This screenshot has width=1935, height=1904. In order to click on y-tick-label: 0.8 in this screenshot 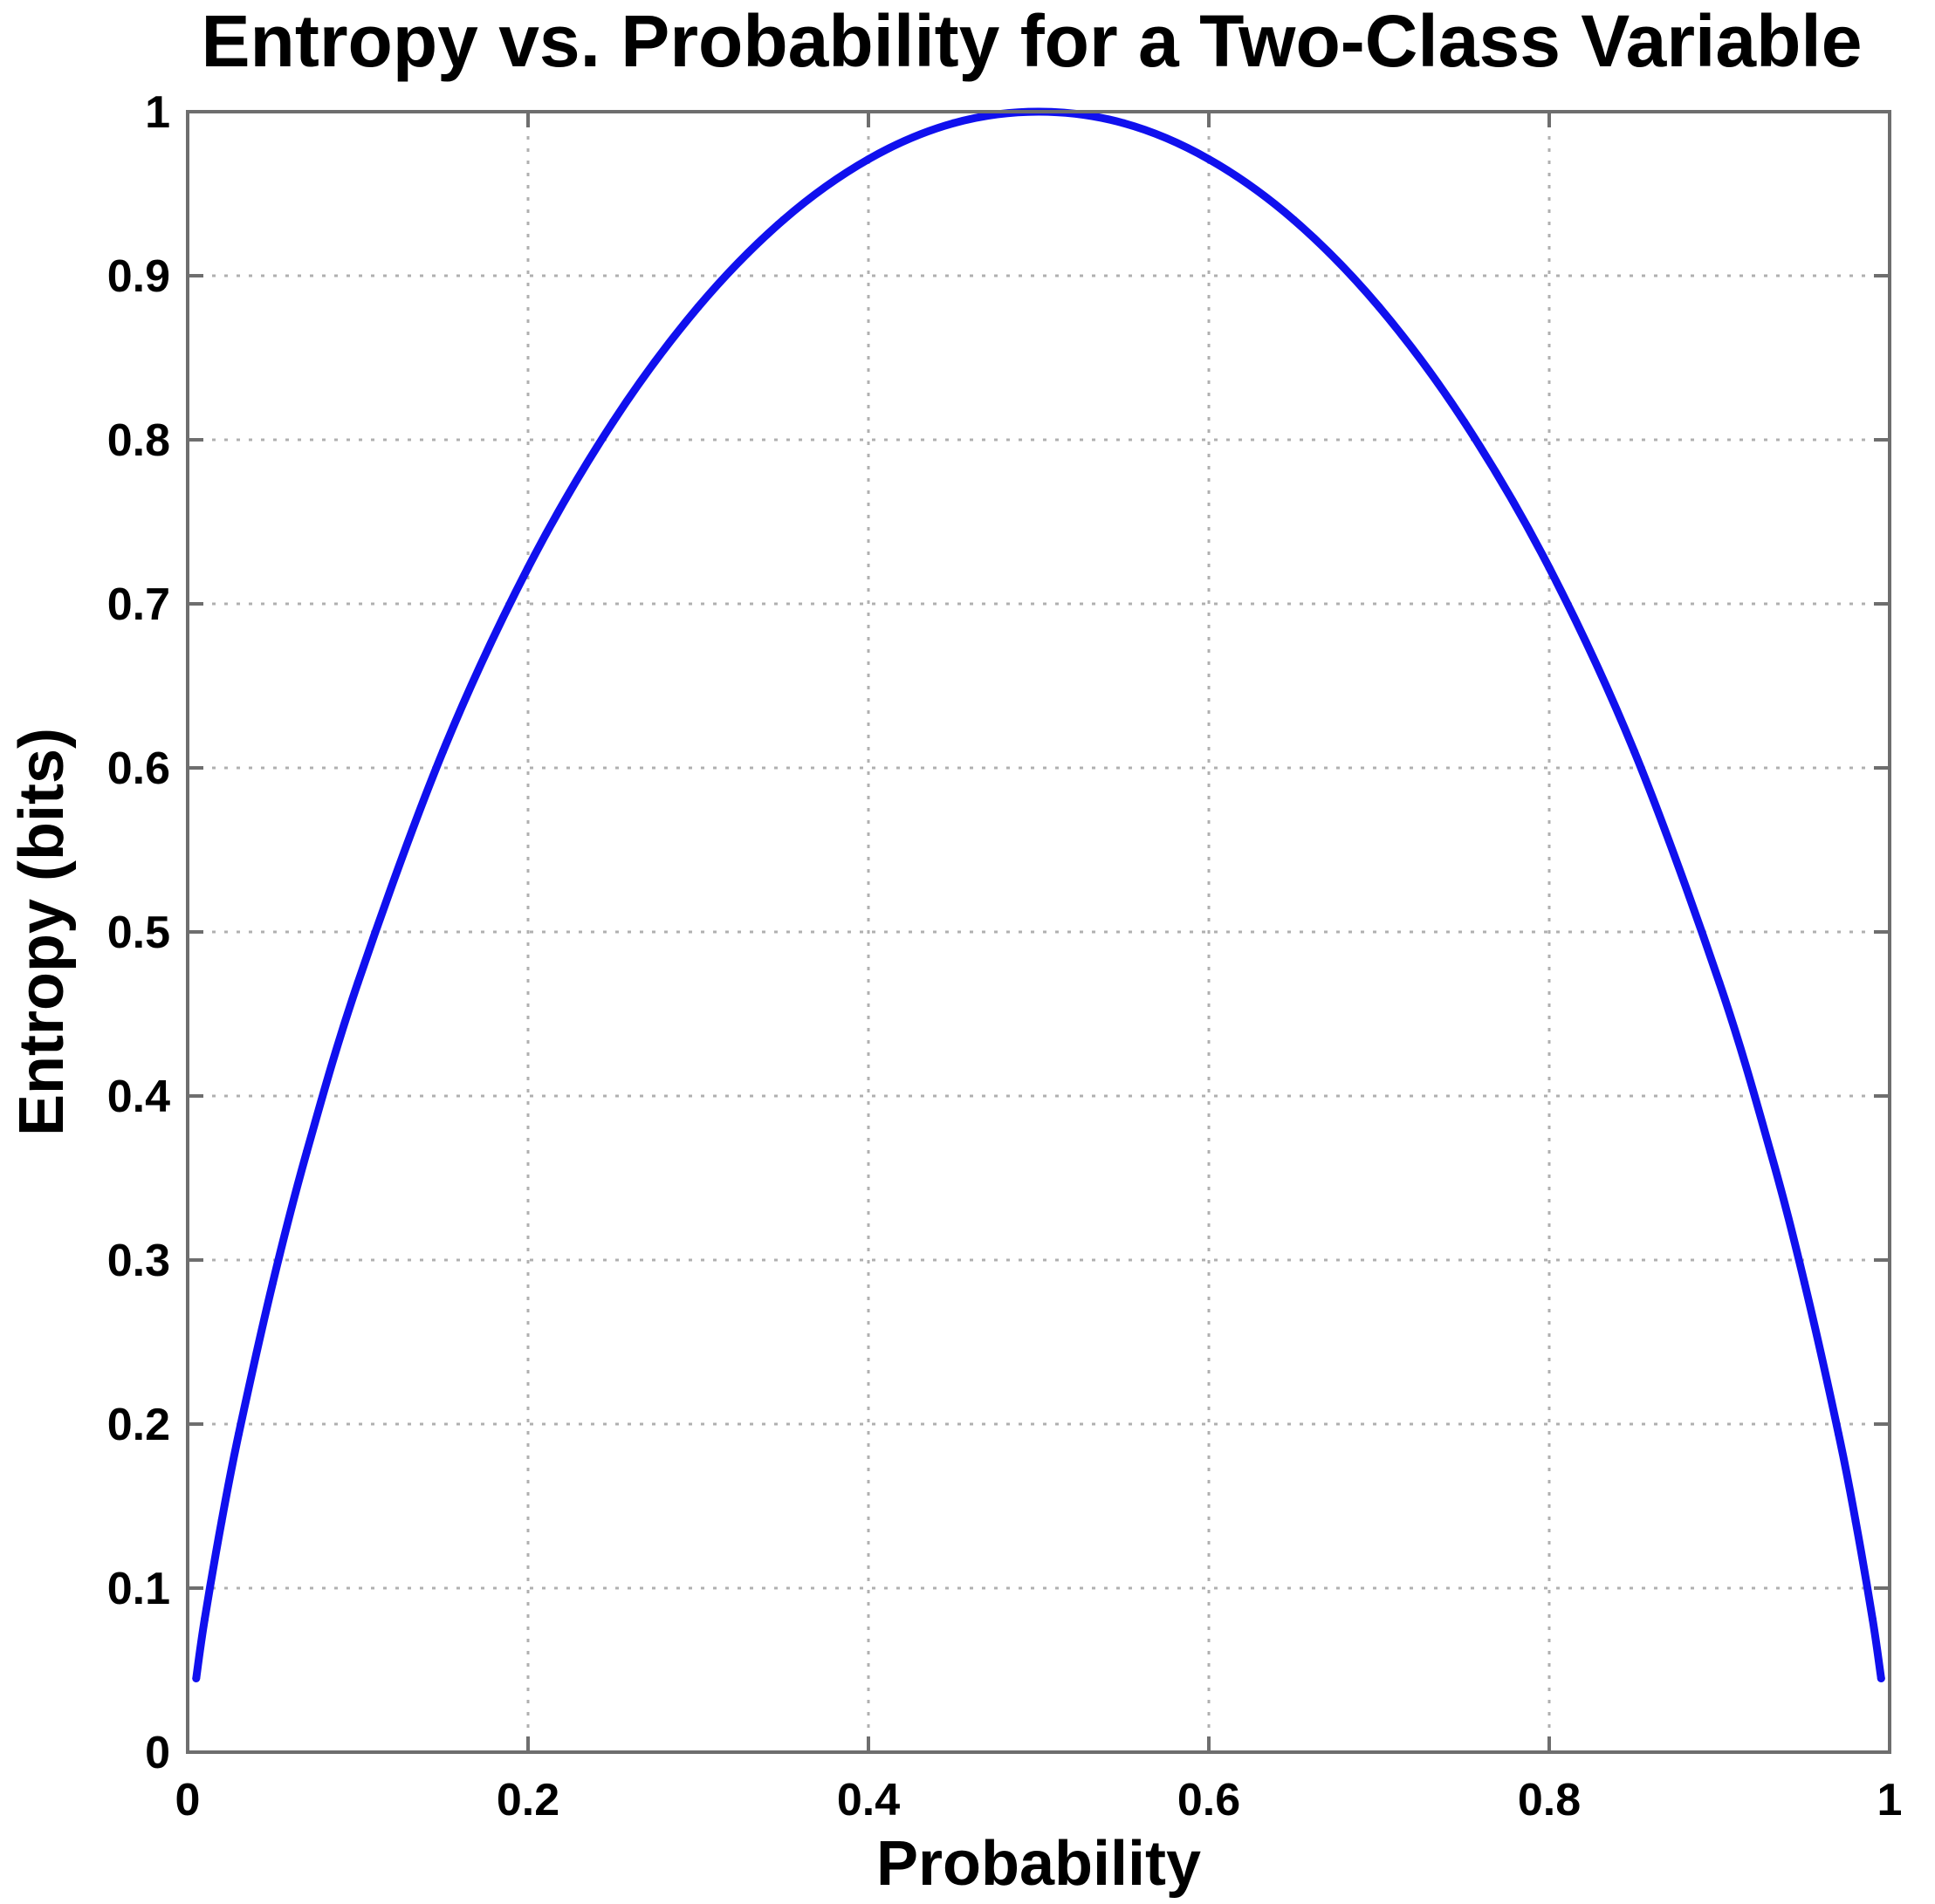, I will do `click(139, 440)`.